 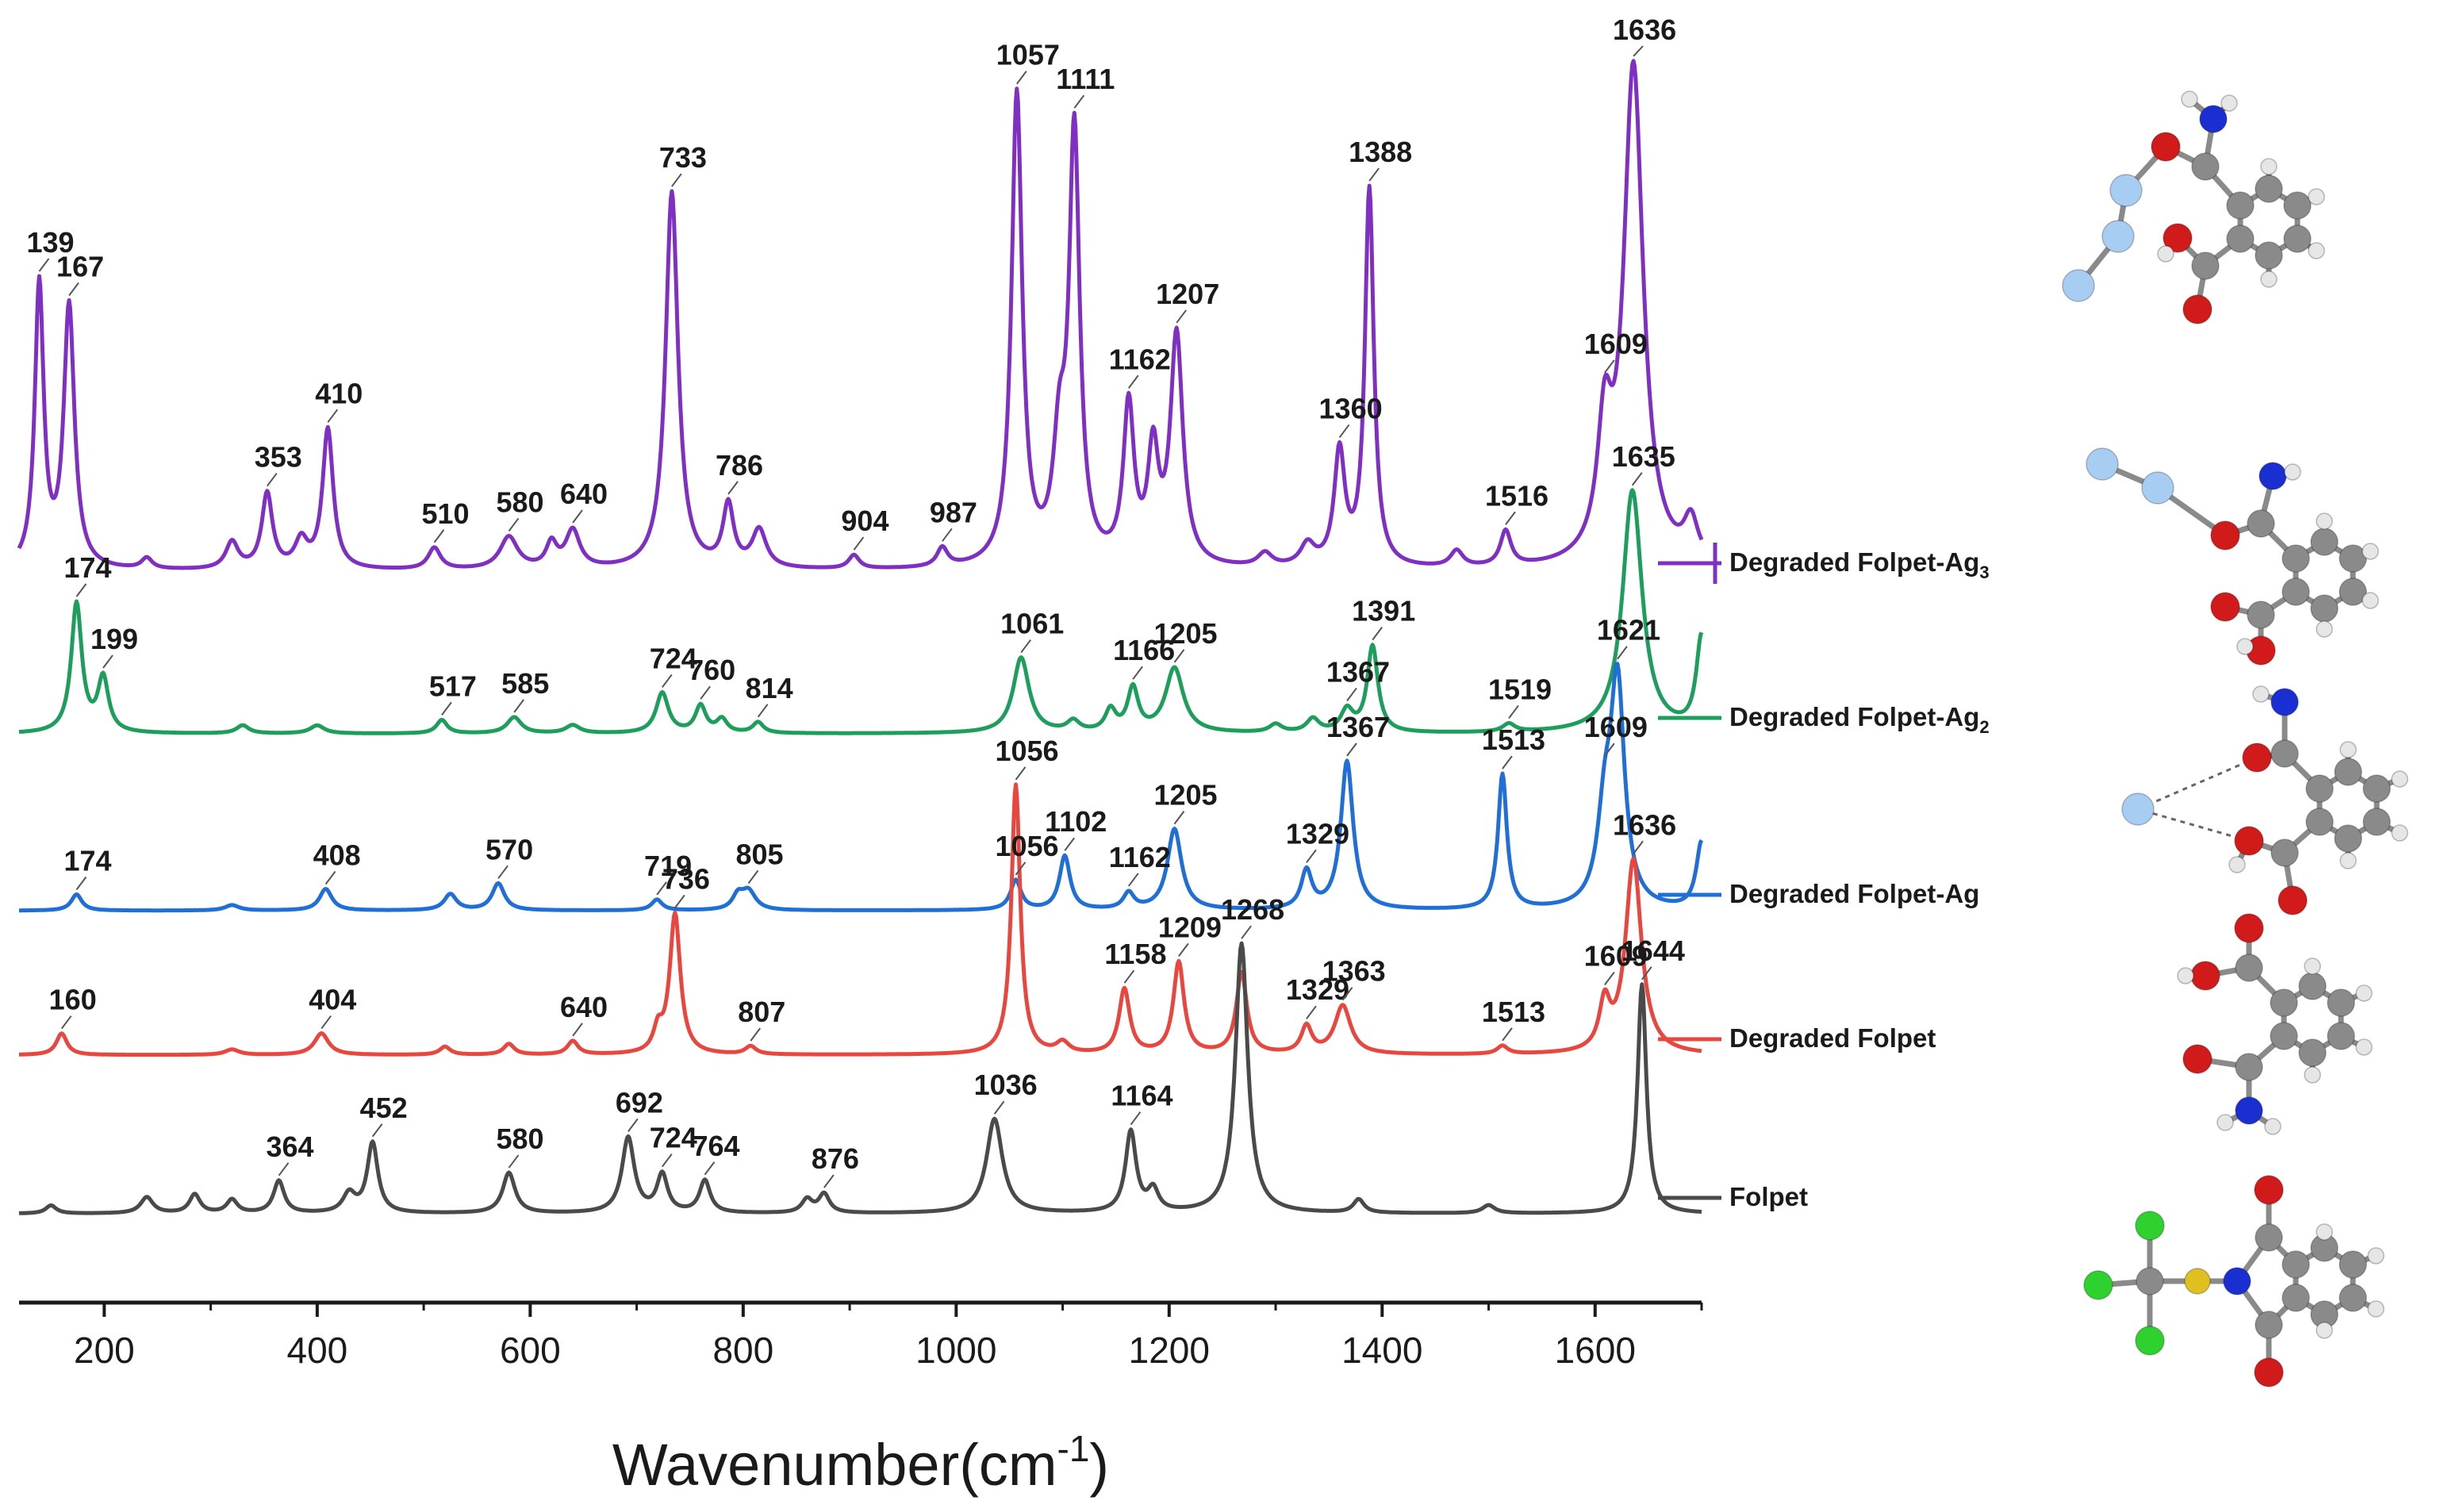 What do you see at coordinates (453, 686) in the screenshot?
I see `peak-label: 517` at bounding box center [453, 686].